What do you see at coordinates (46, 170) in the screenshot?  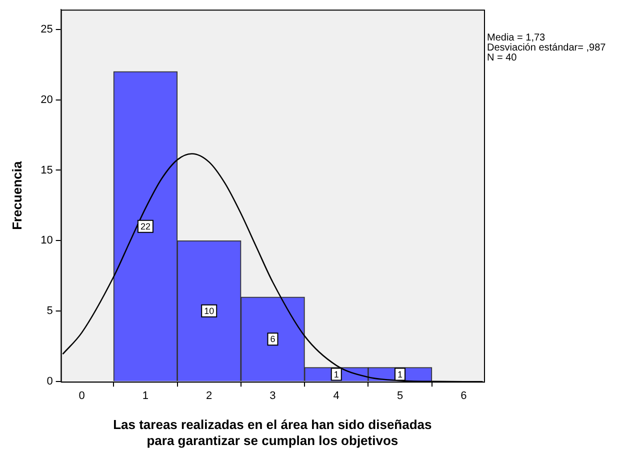 I see `y-tick-label: 15` at bounding box center [46, 170].